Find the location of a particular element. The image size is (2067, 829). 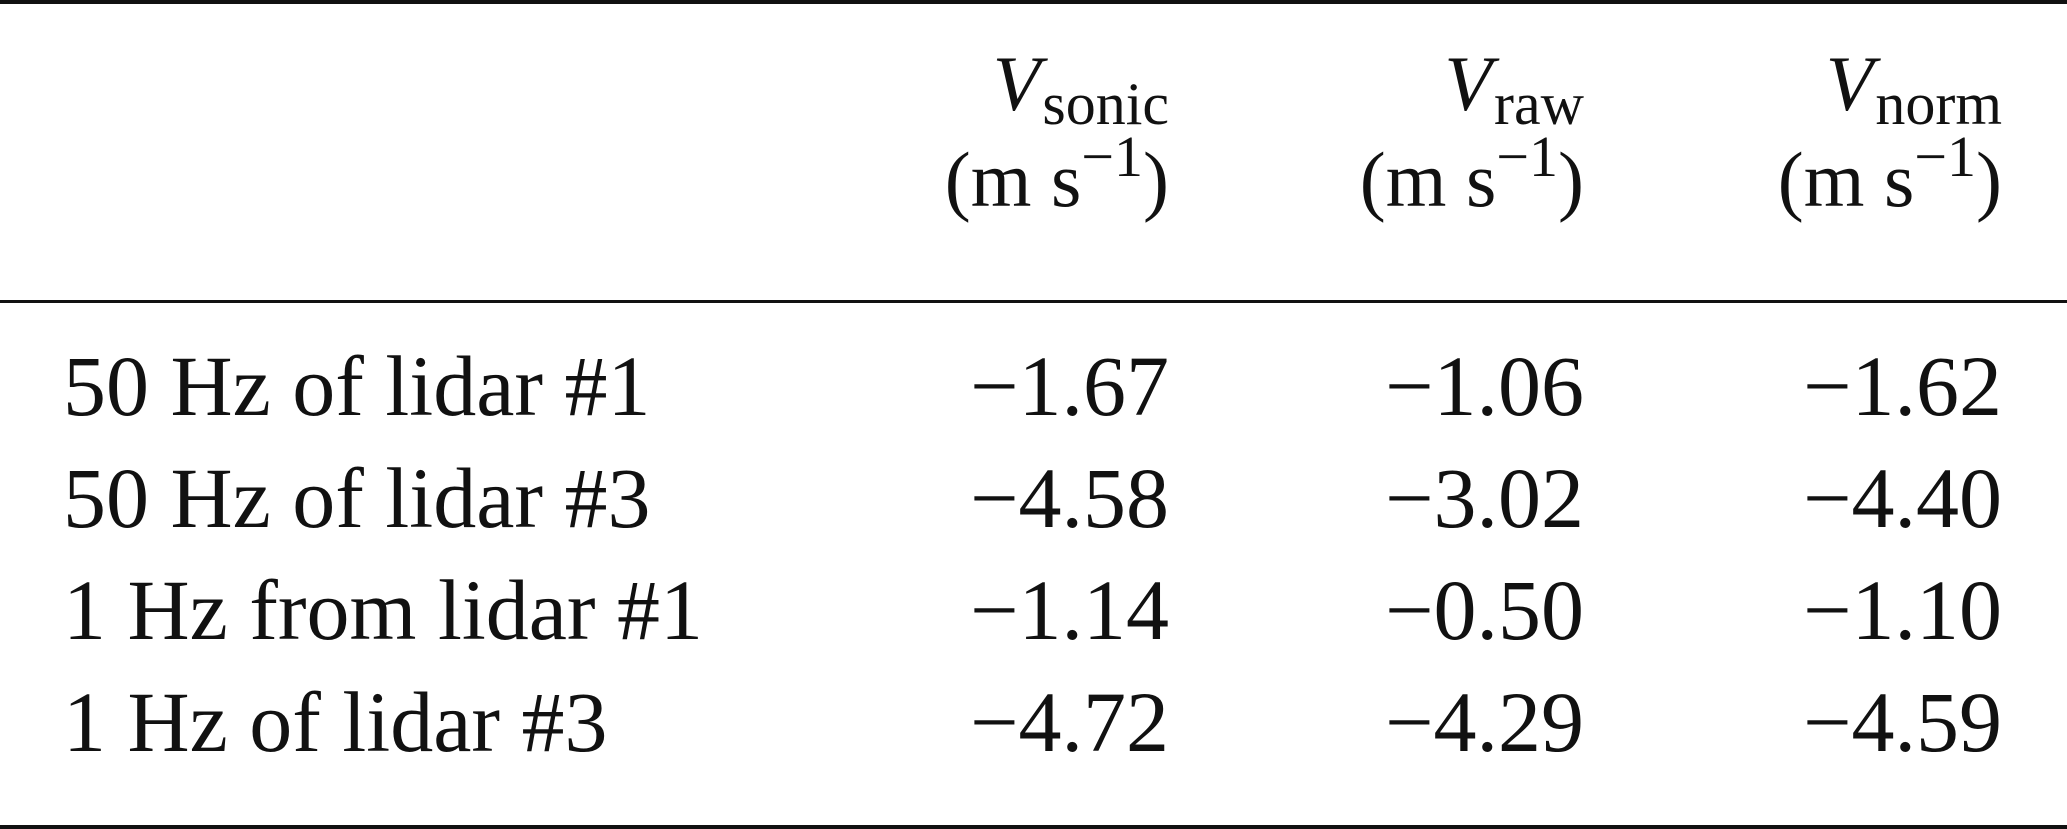

table-header-rule is located at coordinates (1033, 301).